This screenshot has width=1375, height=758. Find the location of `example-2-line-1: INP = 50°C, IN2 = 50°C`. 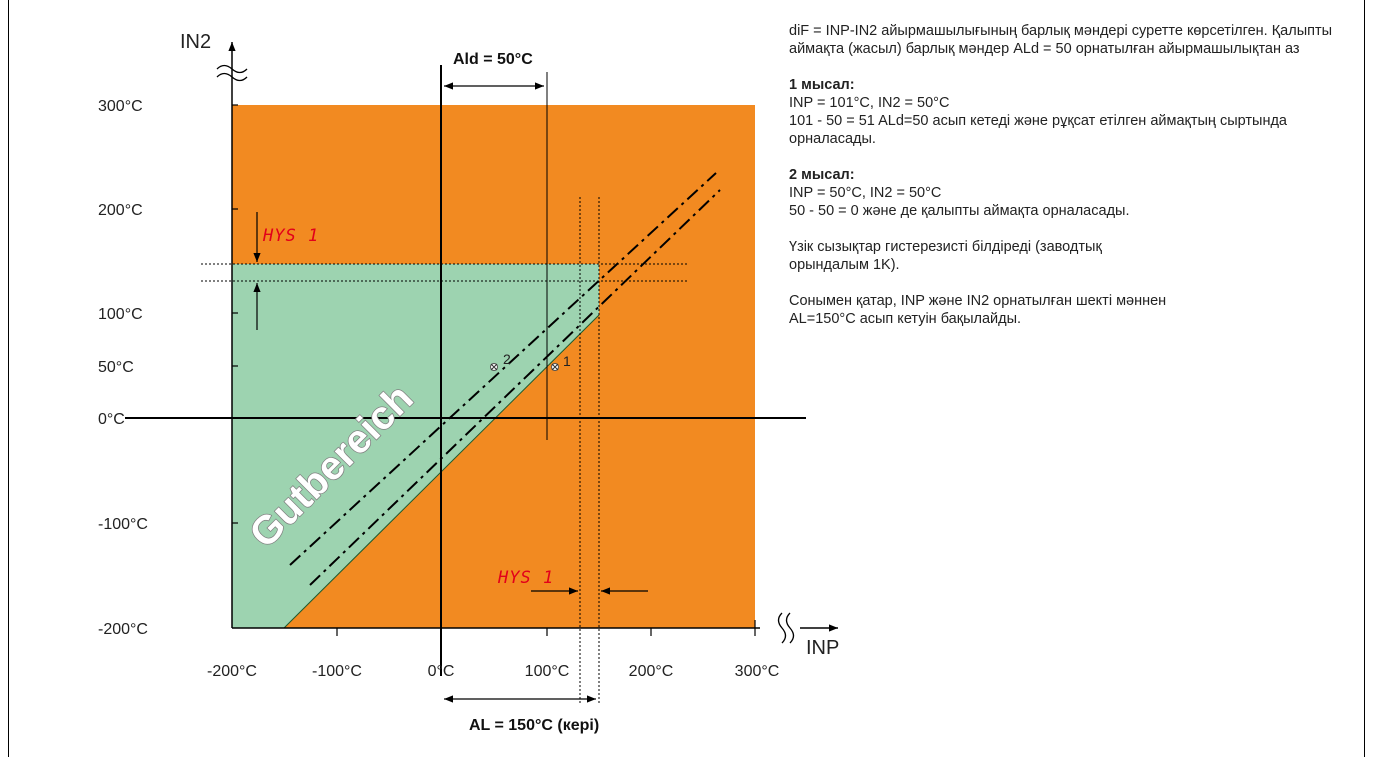

example-2-line-1: INP = 50°C, IN2 = 50°C is located at coordinates (865, 193).